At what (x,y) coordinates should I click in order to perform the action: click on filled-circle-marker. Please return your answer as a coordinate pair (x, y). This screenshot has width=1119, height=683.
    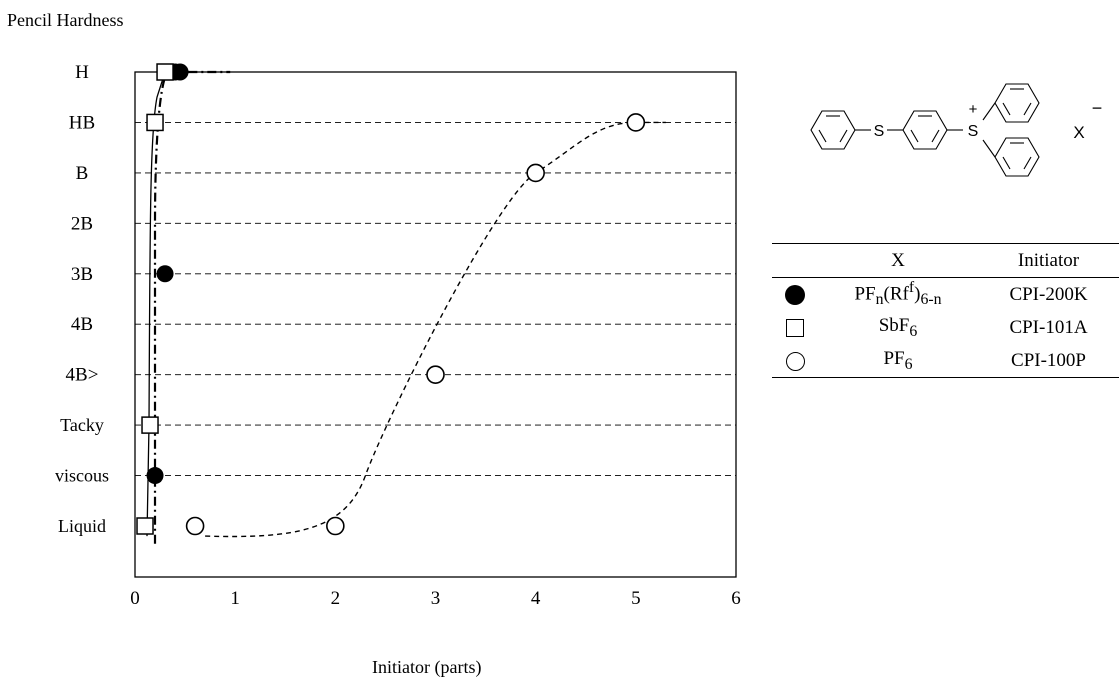
    Looking at the image, I should click on (795, 295).